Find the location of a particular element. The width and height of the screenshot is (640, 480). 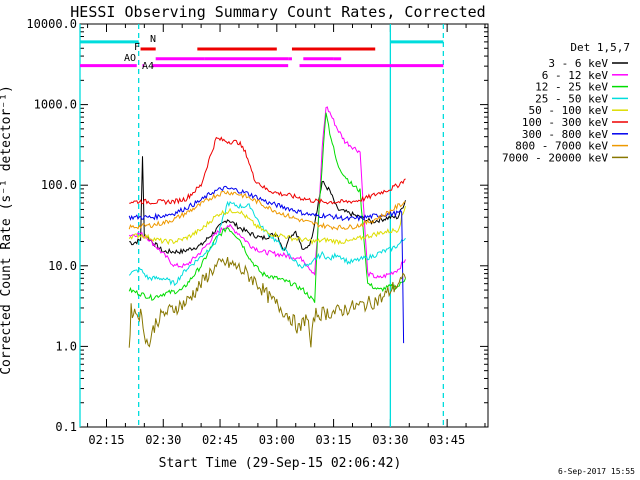

y-tick-label: 1.0 is located at coordinates (66, 346).